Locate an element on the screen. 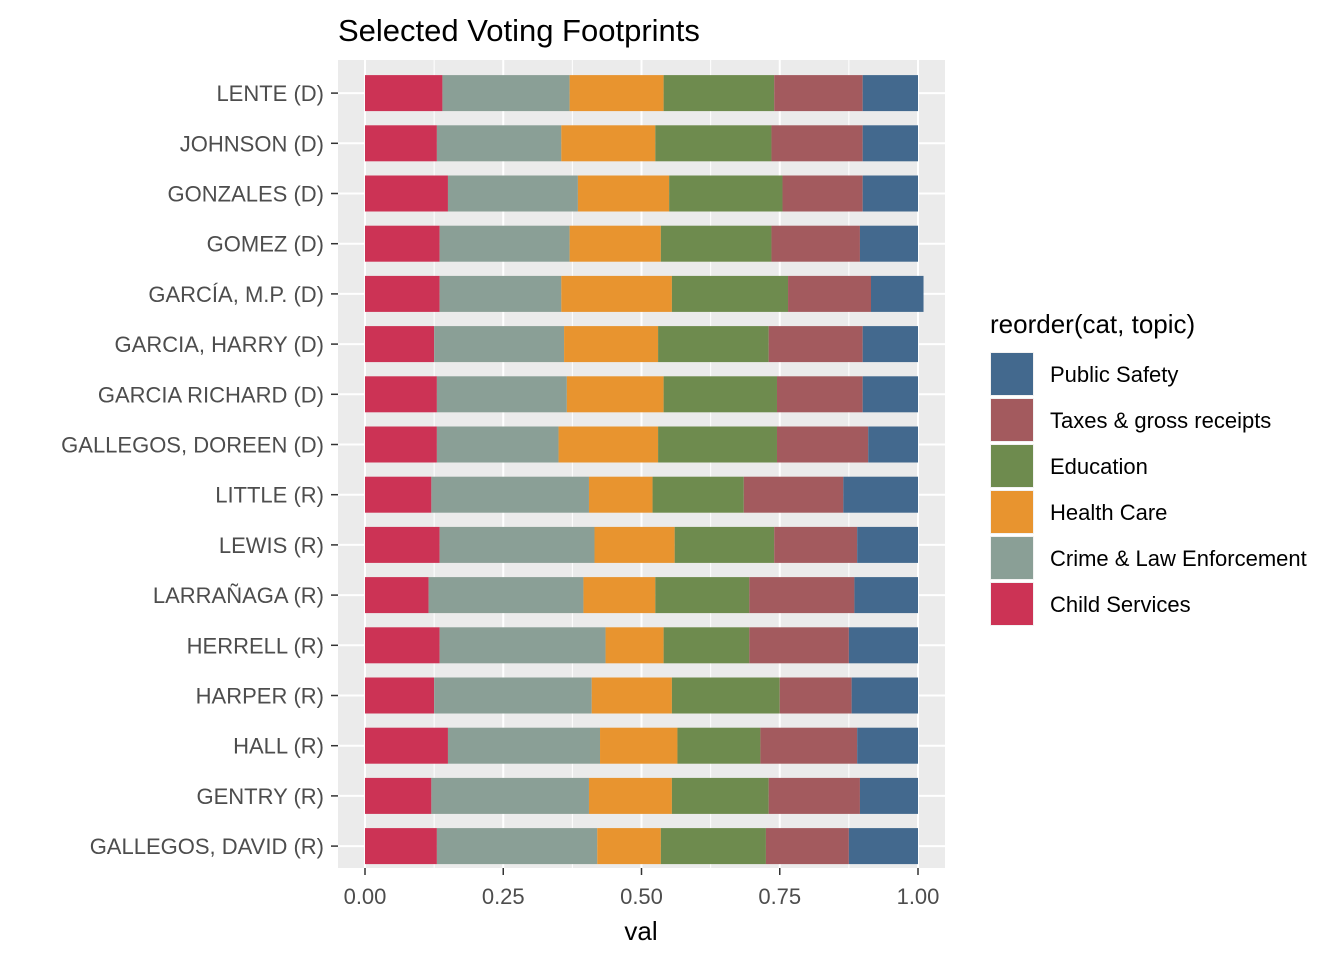 This screenshot has width=1344, height=960. legend-label: Crime & Law Enforcement is located at coordinates (1178, 558).